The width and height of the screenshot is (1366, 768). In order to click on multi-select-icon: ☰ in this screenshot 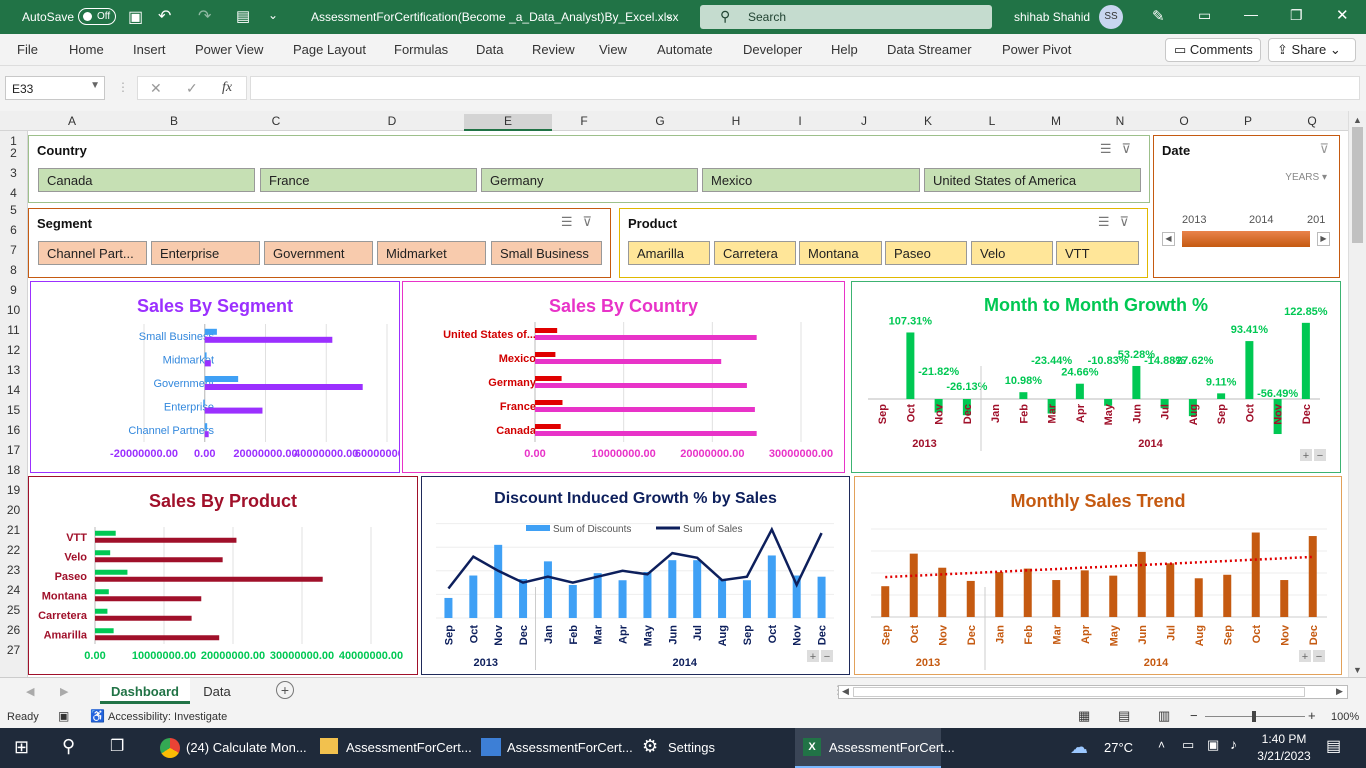, I will do `click(1110, 148)`.